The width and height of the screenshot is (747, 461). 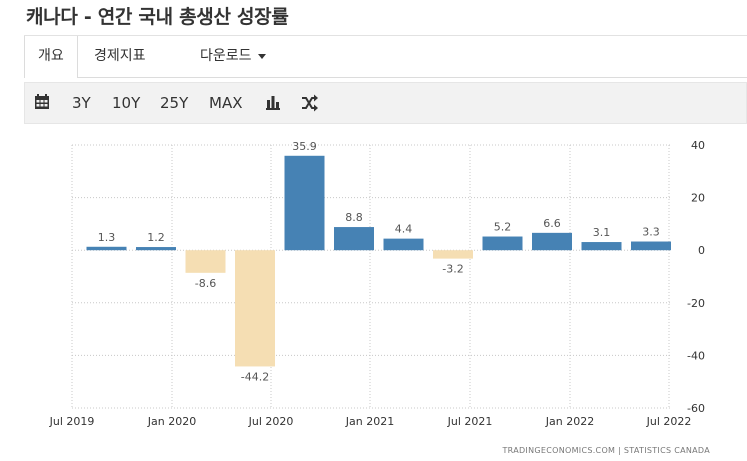 What do you see at coordinates (470, 421) in the screenshot?
I see `x-tick-label: Jul 2021` at bounding box center [470, 421].